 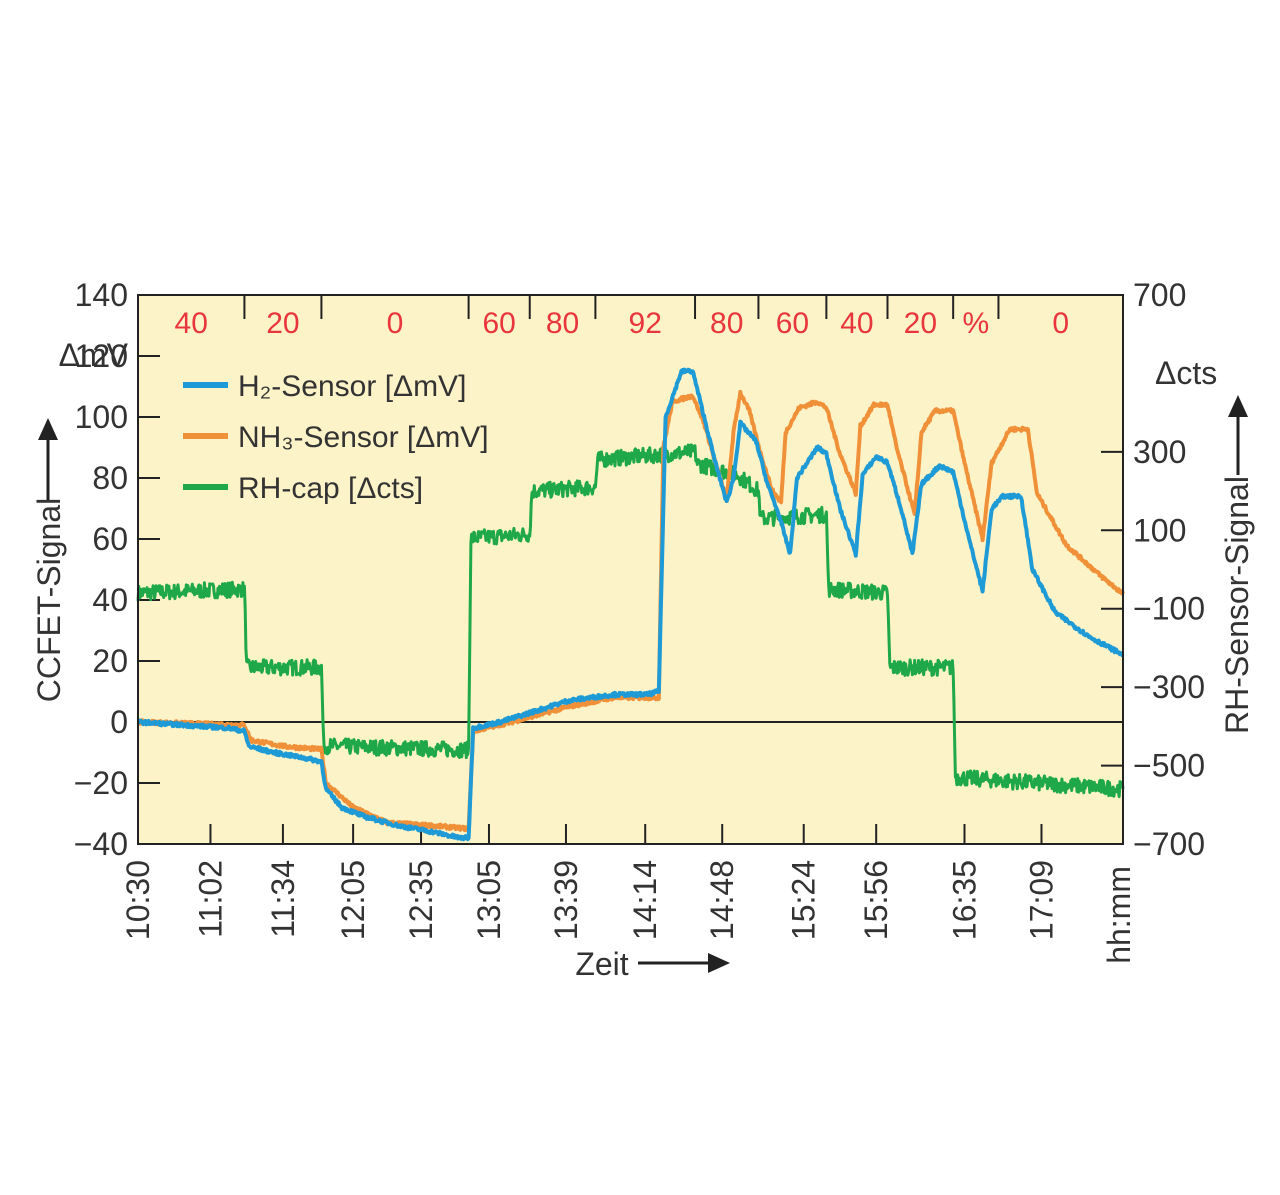 What do you see at coordinates (1238, 435) in the screenshot?
I see `right-axis-arrow` at bounding box center [1238, 435].